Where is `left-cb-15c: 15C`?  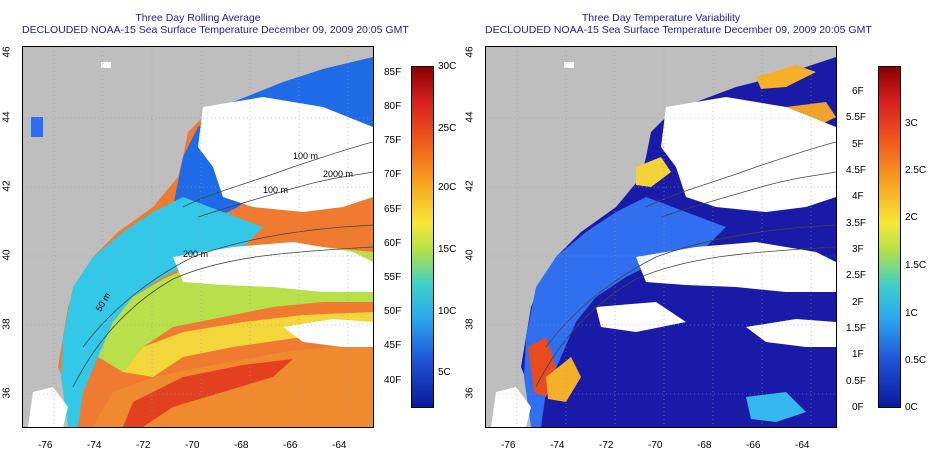 left-cb-15c: 15C is located at coordinates (447, 249).